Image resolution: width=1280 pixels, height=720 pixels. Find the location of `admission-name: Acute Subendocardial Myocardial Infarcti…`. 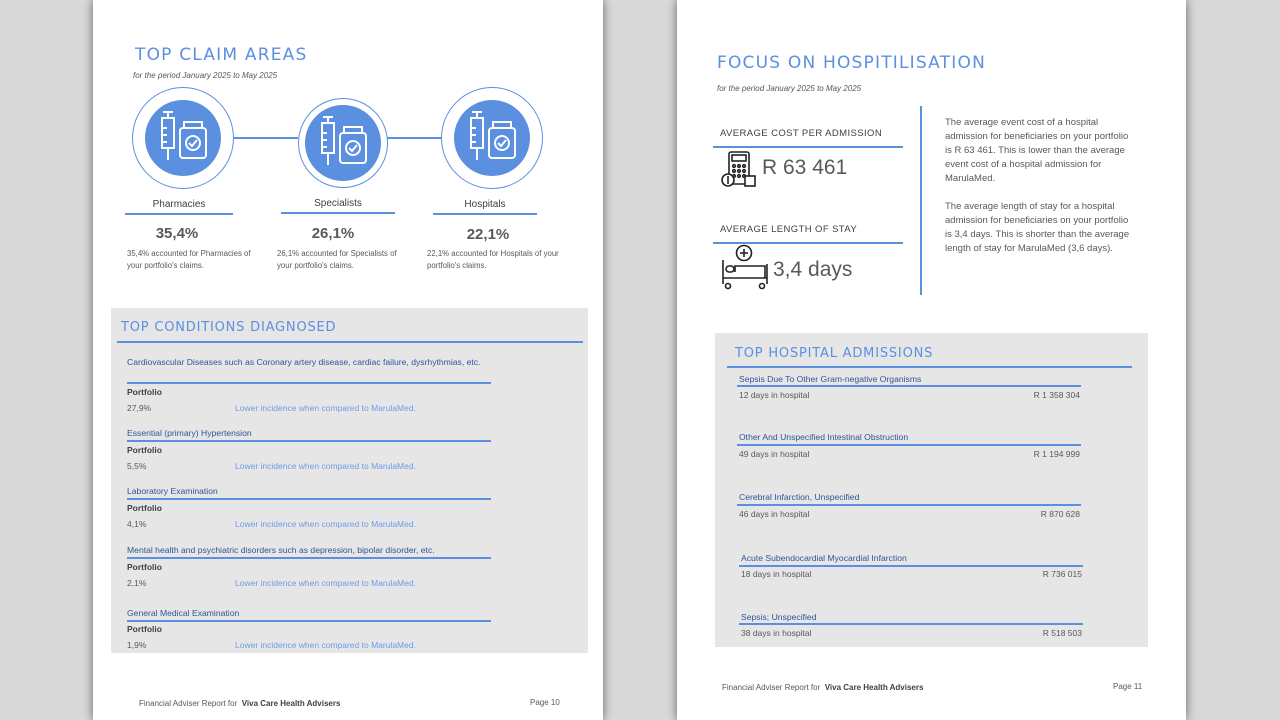

admission-name: Acute Subendocardial Myocardial Infarcti… is located at coordinates (824, 558).